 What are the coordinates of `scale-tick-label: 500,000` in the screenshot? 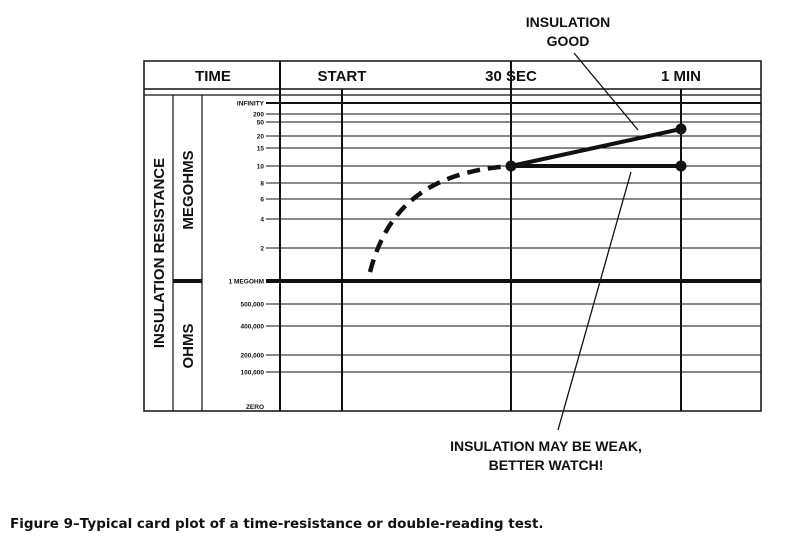 It's located at (253, 305).